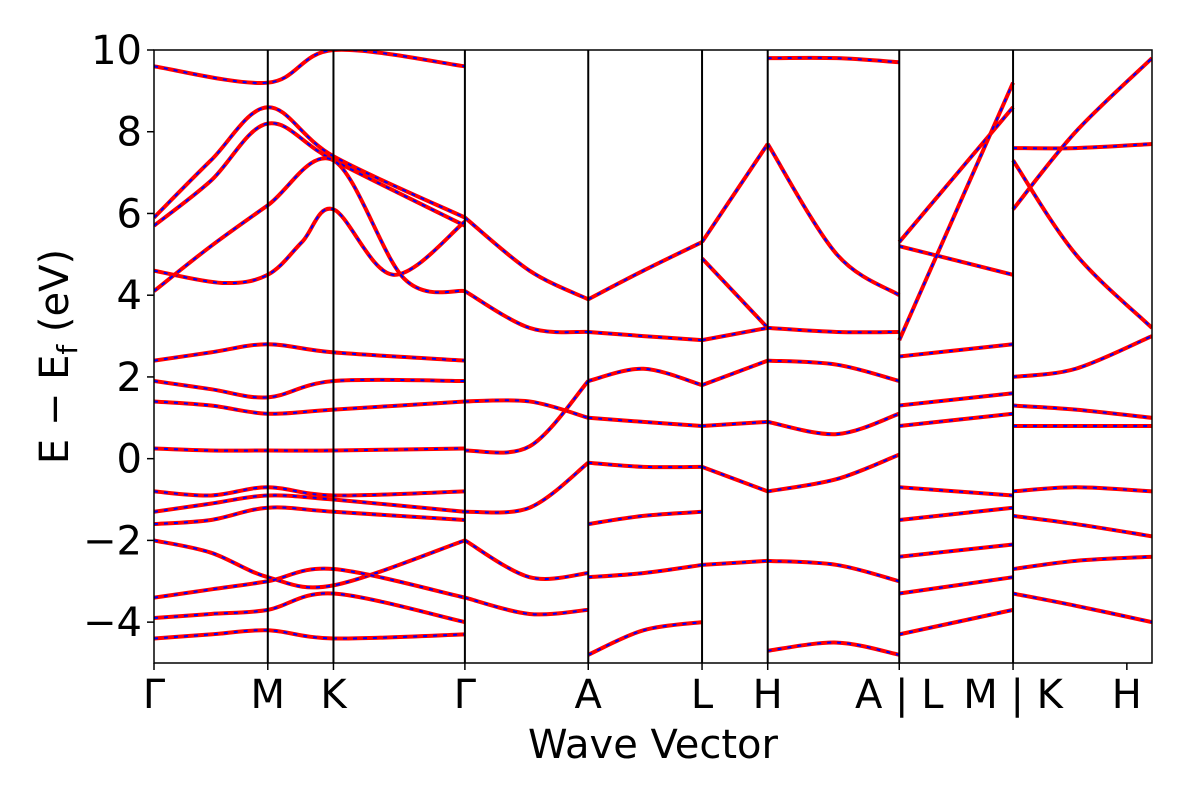 The image size is (1200, 800). I want to click on y-axis-label: E − Ef (eV), so click(58, 356).